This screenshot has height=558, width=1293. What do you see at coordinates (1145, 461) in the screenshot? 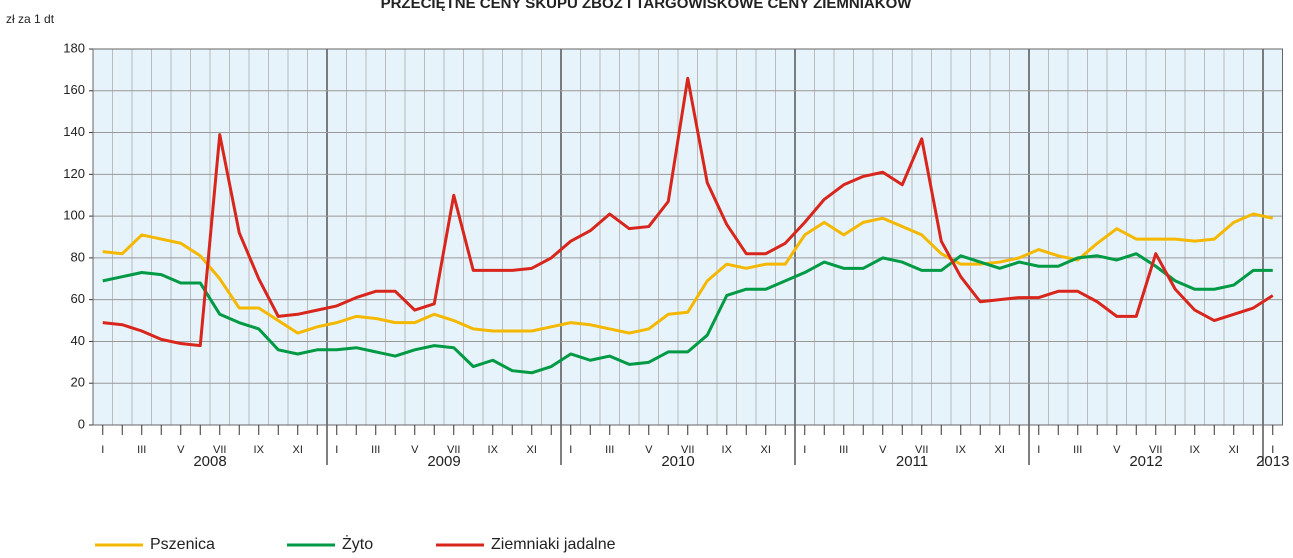
I see `year-label: 2012` at bounding box center [1145, 461].